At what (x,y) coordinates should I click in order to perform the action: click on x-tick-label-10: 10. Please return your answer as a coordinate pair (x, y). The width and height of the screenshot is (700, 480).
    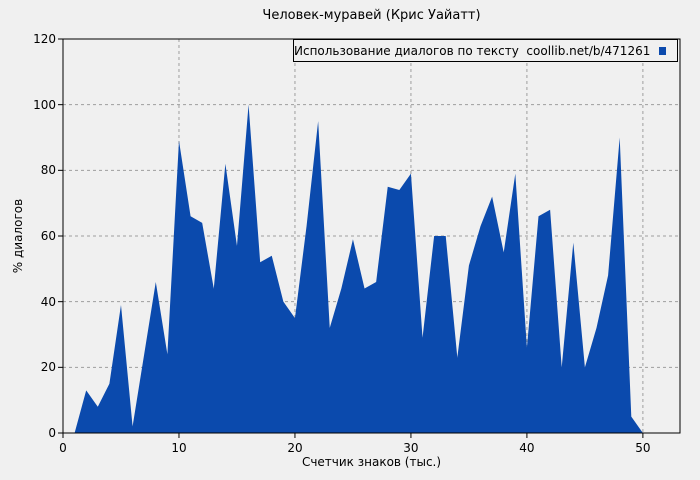
    Looking at the image, I should click on (179, 448).